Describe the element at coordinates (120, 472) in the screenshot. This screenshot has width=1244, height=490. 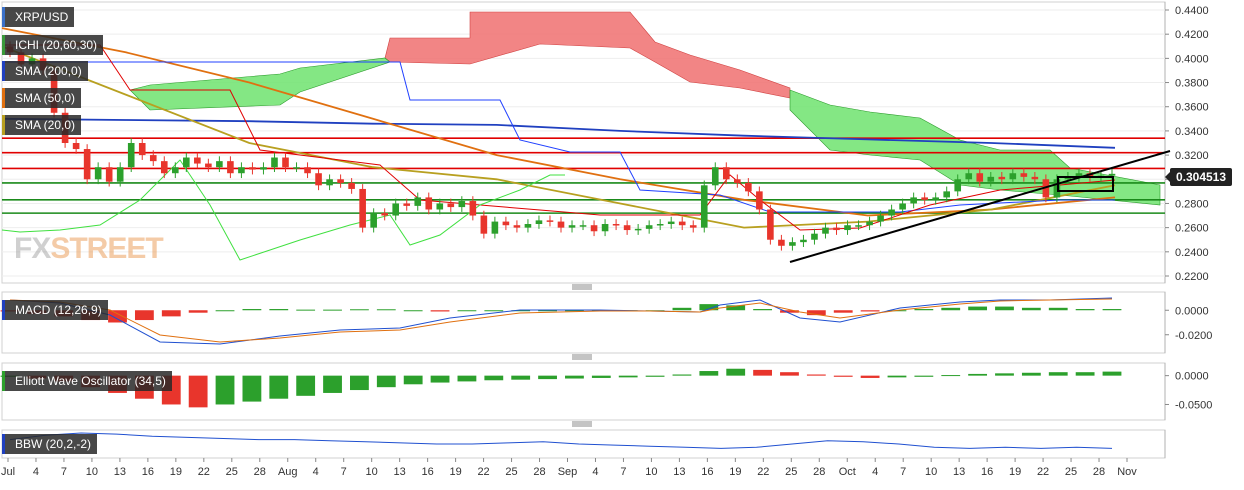
I see `x-tick-label-4: 13` at that location.